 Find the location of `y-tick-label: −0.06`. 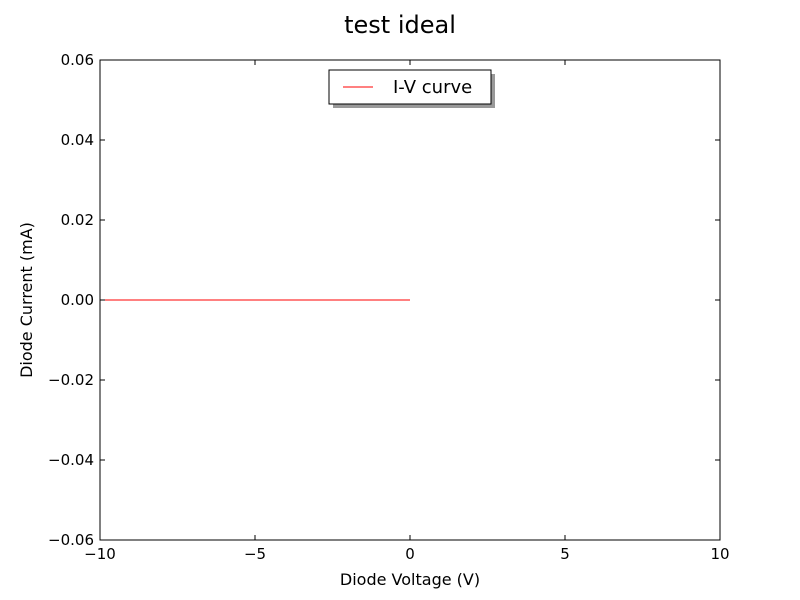

y-tick-label: −0.06 is located at coordinates (71, 540).